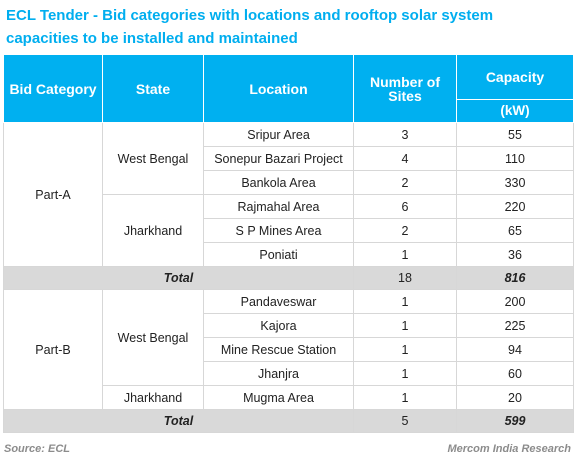 The width and height of the screenshot is (575, 463). What do you see at coordinates (405, 158) in the screenshot?
I see `sites-cell: 4` at bounding box center [405, 158].